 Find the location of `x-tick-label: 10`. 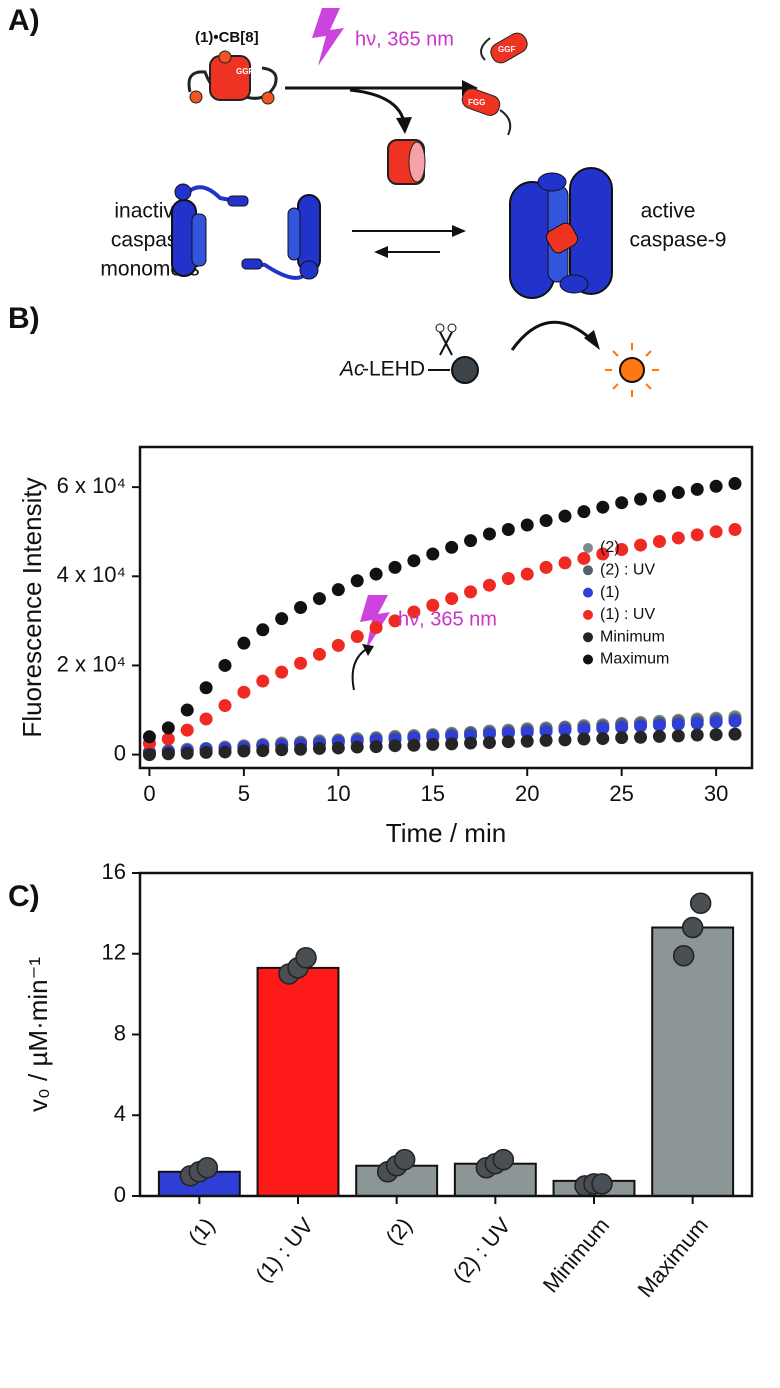

x-tick-label: 10 is located at coordinates (338, 793).